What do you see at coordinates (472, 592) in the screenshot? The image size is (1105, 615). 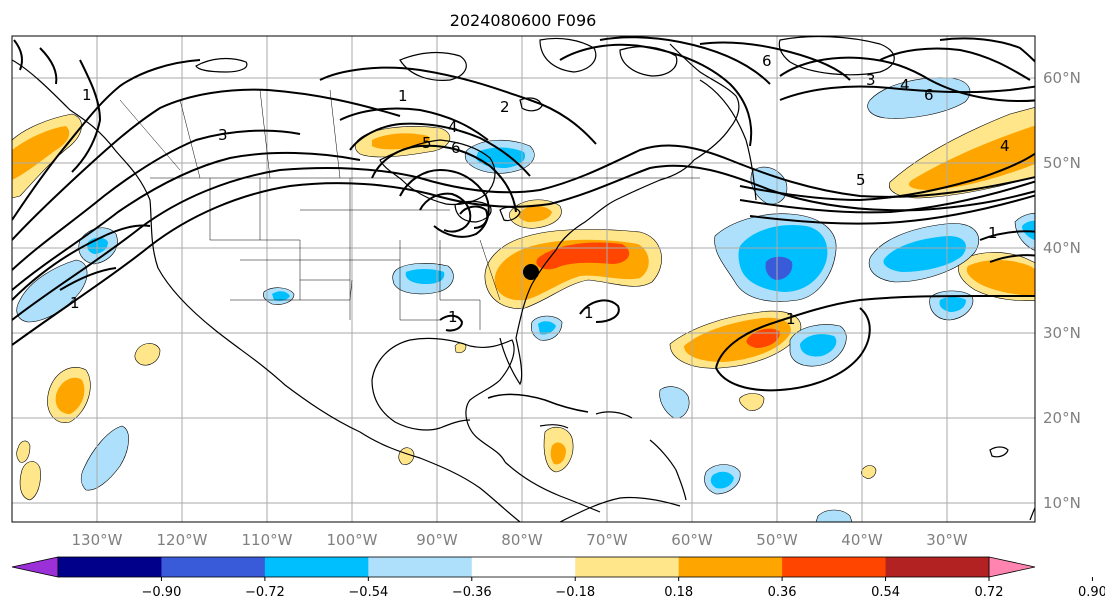 I see `colorbar-tick-label: −0.36` at bounding box center [472, 592].